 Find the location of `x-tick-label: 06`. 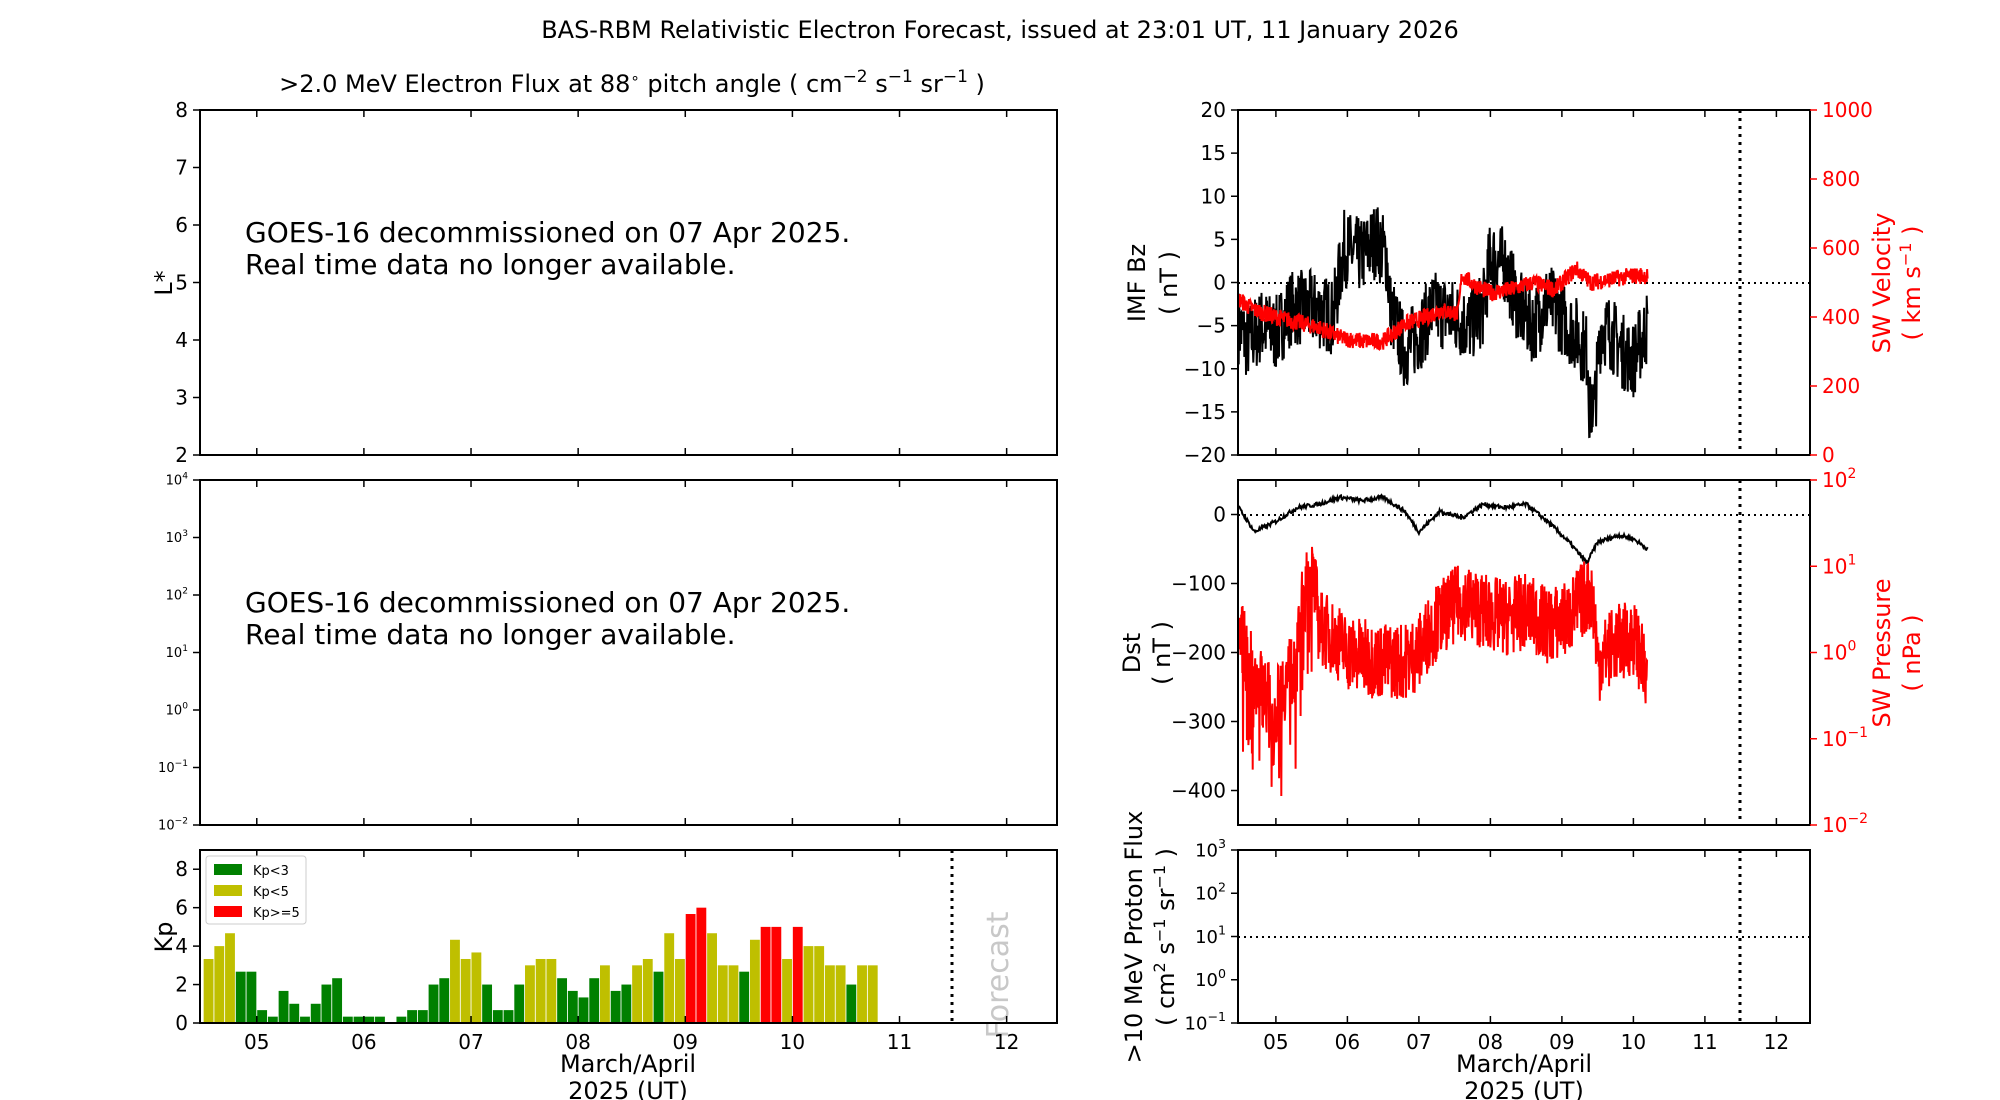

x-tick-label: 06 is located at coordinates (363, 1042).